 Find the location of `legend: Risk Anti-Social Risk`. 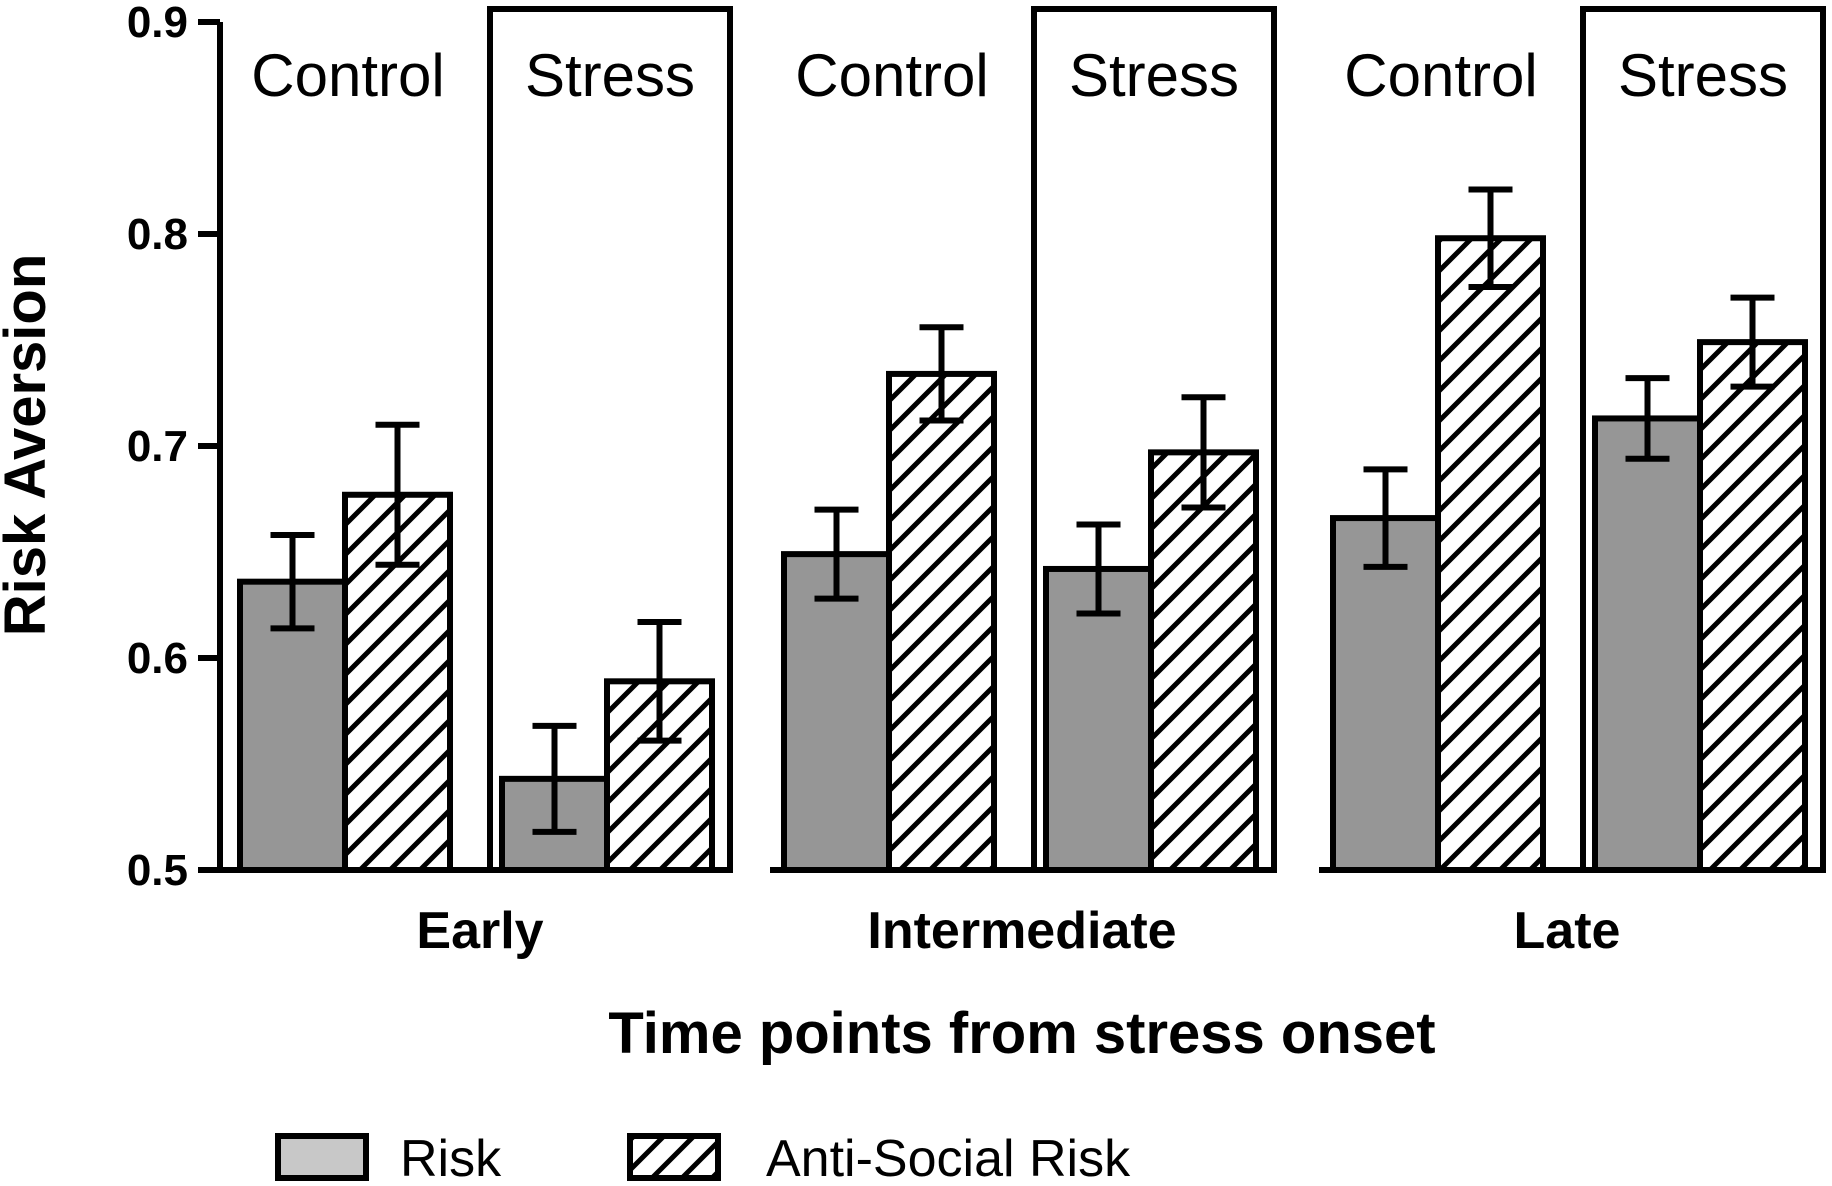

legend: Risk Anti-Social Risk is located at coordinates (703, 1158).